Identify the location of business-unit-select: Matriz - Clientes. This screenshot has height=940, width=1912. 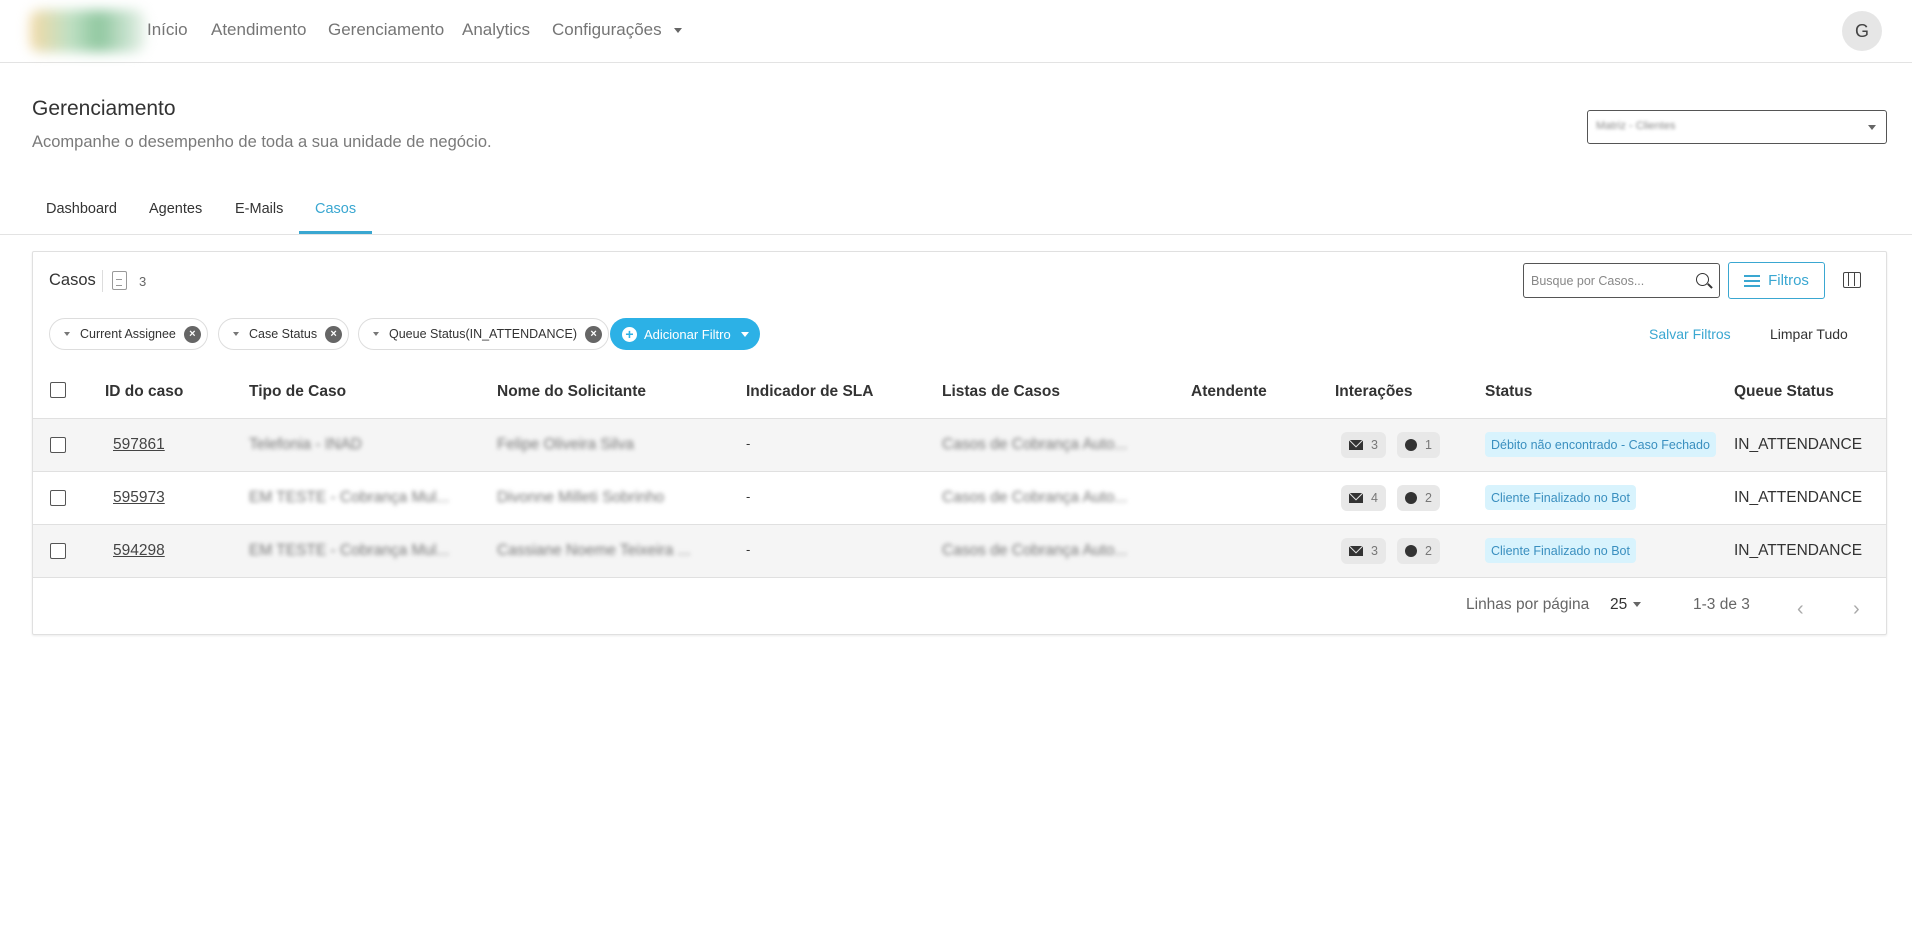
(1737, 127).